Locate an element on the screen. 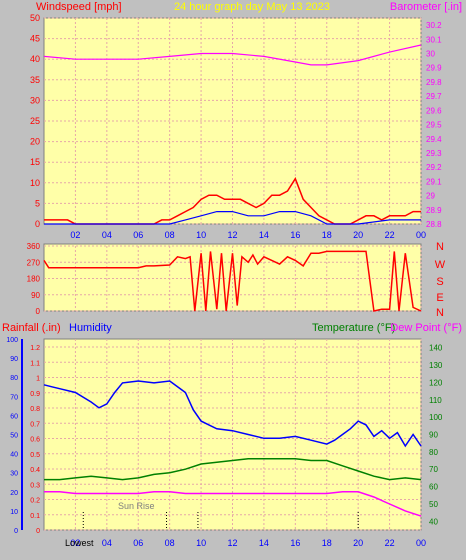 The height and width of the screenshot is (560, 466). series-humidity is located at coordinates (232, 414).